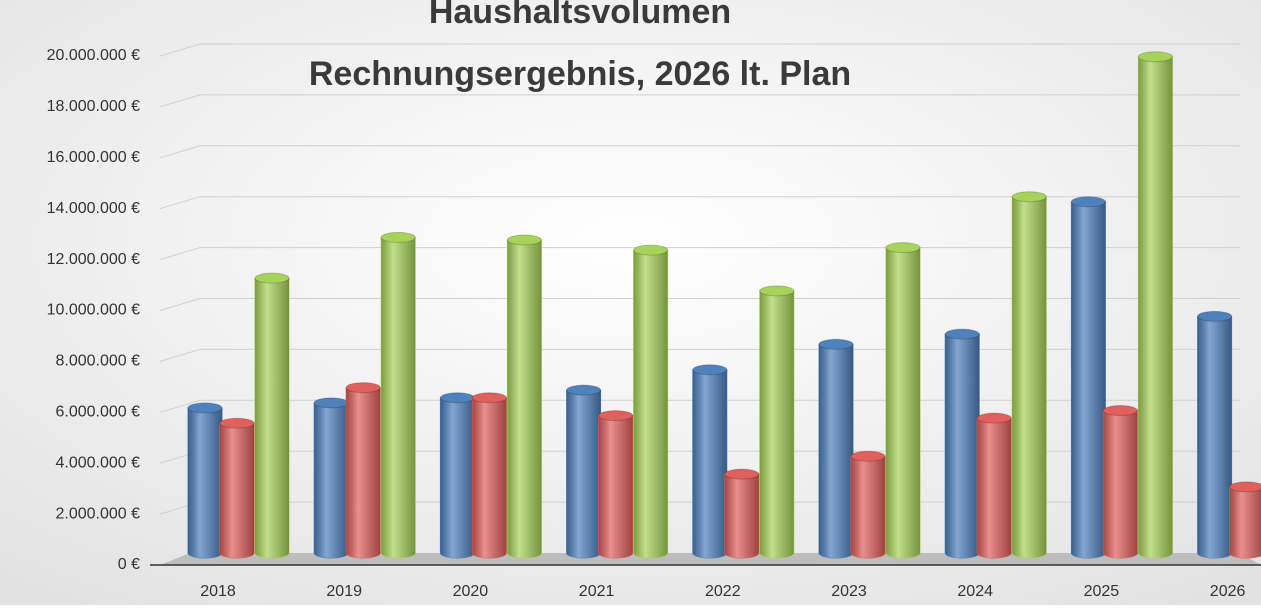 This screenshot has height=610, width=1261. Describe the element at coordinates (94, 106) in the screenshot. I see `y-tick-label: 18.000.000 €` at that location.